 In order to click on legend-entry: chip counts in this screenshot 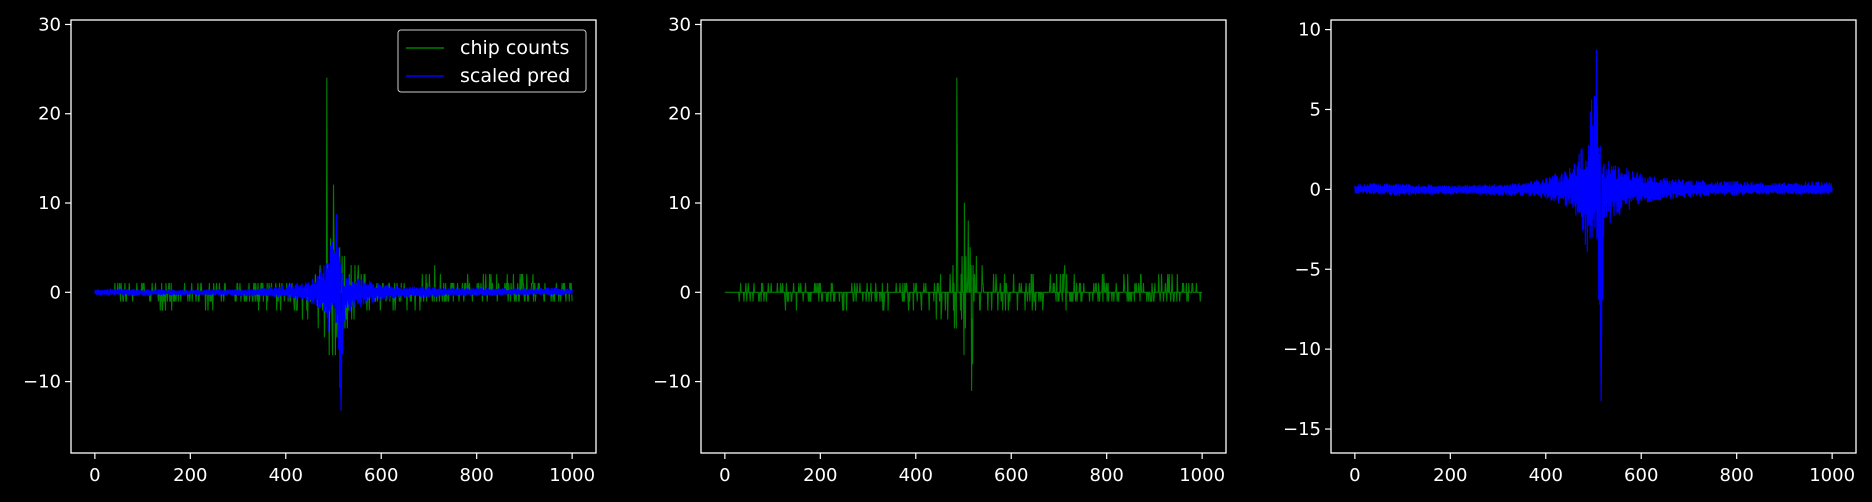, I will do `click(514, 48)`.